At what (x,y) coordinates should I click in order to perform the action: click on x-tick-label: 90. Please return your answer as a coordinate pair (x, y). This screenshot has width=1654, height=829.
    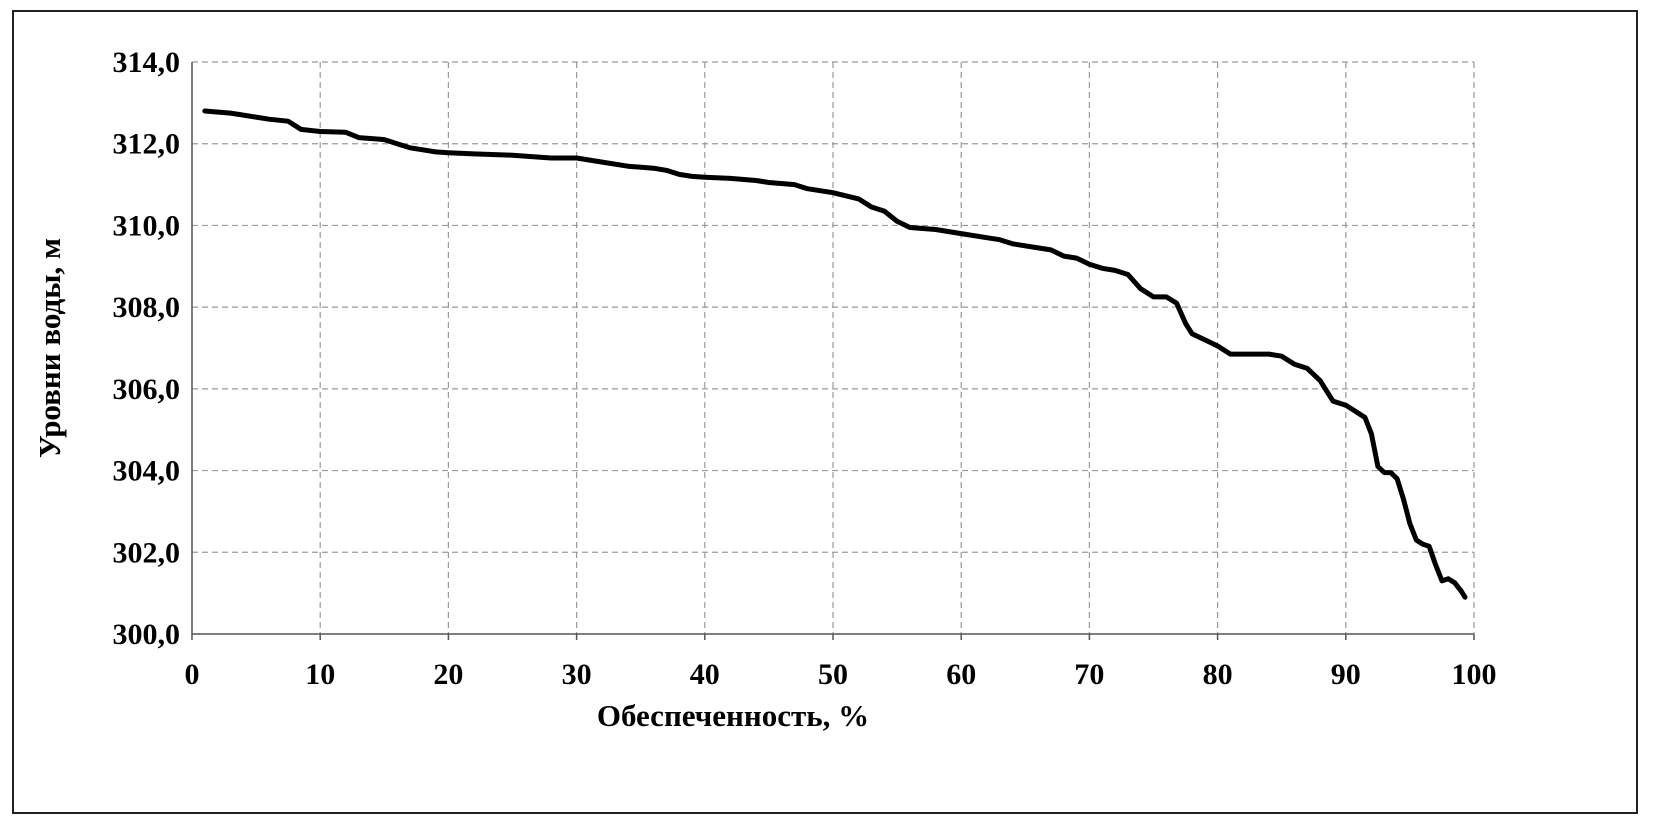
    Looking at the image, I should click on (1346, 674).